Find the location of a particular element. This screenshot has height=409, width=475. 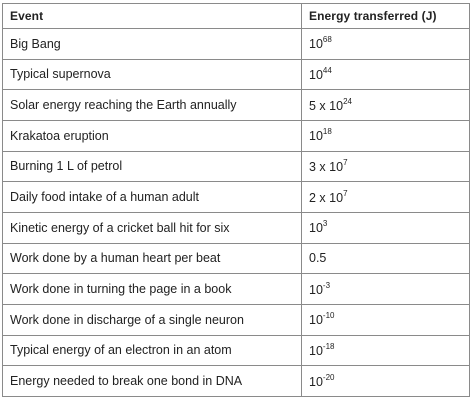

event-cell: Krakatoa eruption is located at coordinates (152, 135).